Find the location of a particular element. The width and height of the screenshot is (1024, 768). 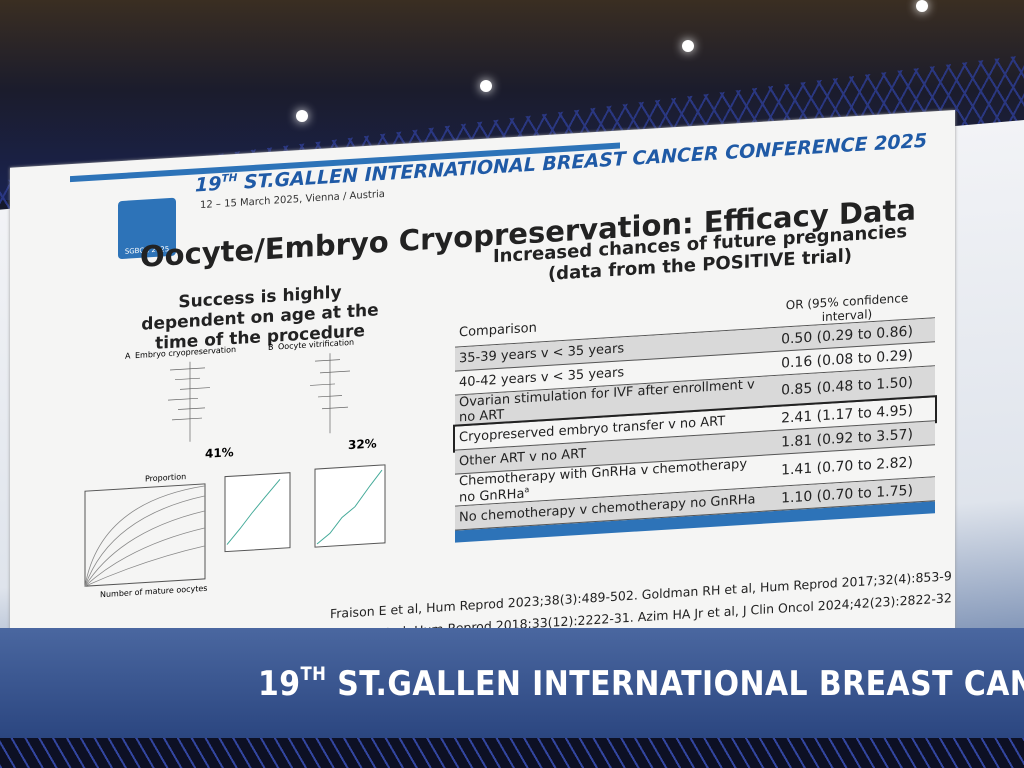

axis-label: Number of mature oocytes is located at coordinates (153, 592).